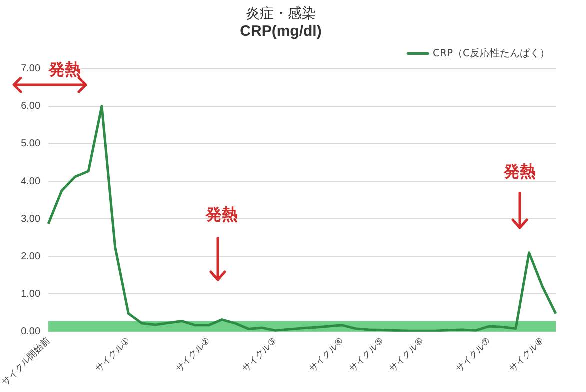  Describe the element at coordinates (407, 355) in the screenshot. I see `x-tick-label: サイクル⑥` at that location.